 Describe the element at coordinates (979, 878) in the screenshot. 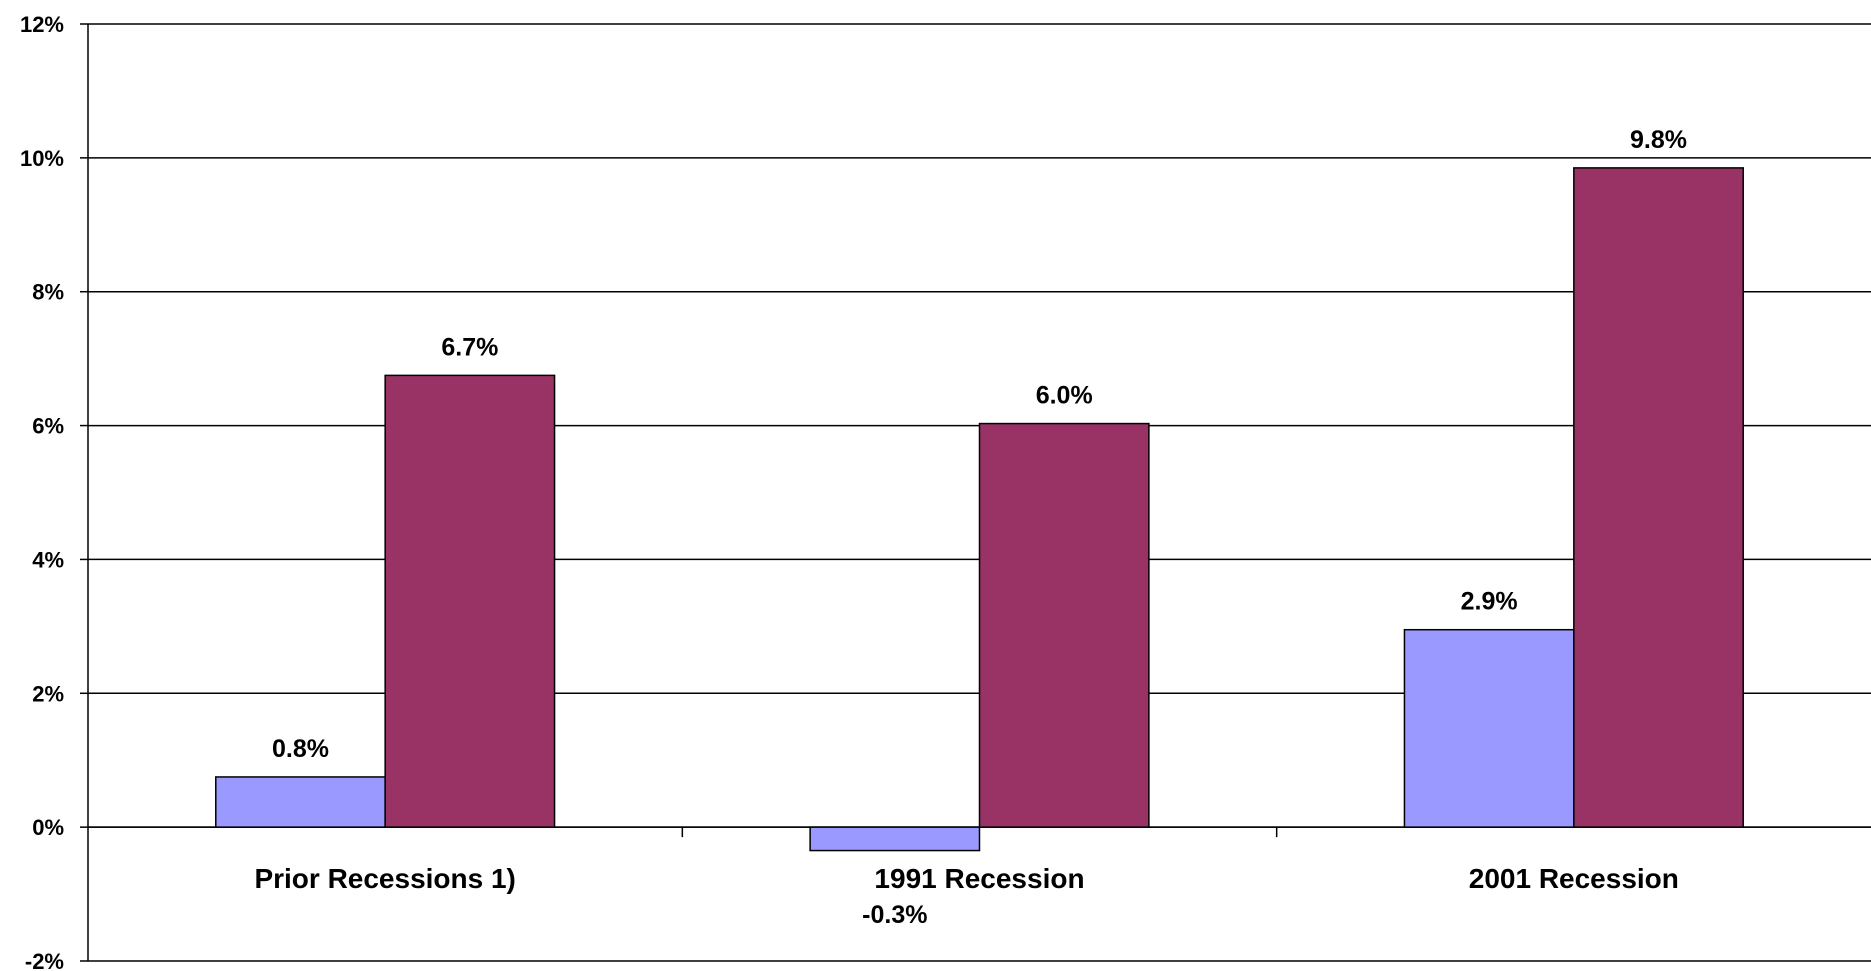

I see `category-label: 1991 Recession` at that location.